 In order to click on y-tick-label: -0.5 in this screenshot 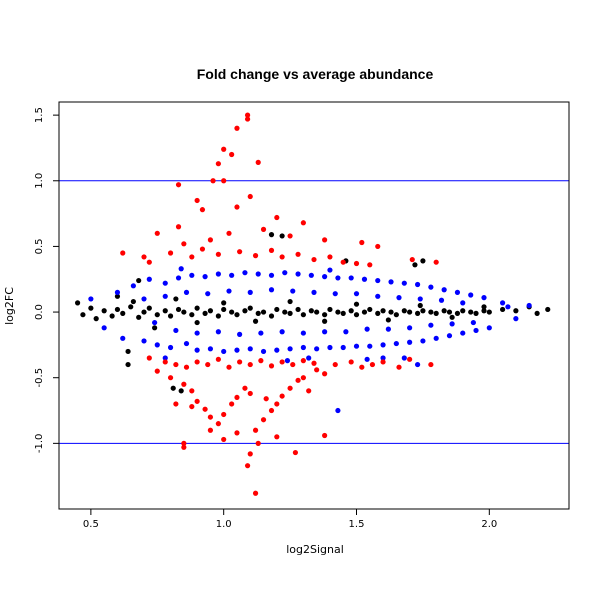, I will do `click(39, 378)`.